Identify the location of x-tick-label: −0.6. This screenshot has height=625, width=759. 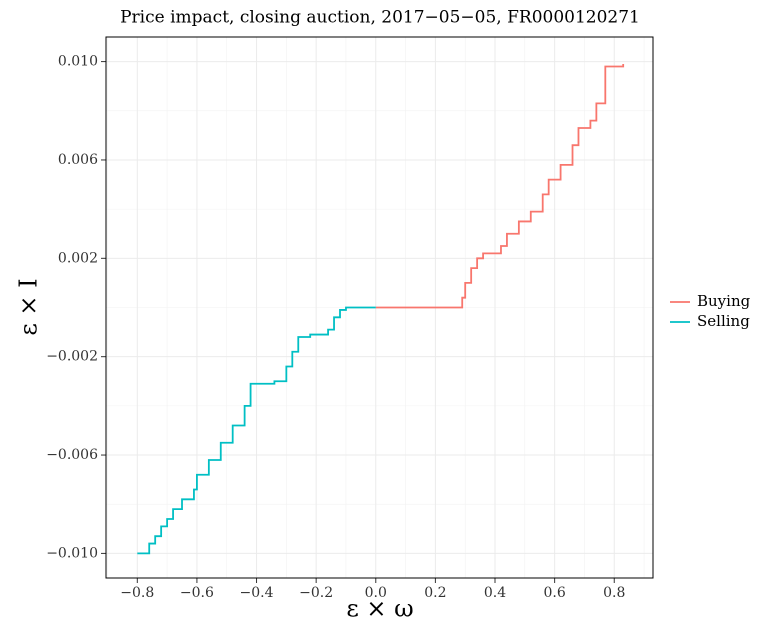
(197, 593).